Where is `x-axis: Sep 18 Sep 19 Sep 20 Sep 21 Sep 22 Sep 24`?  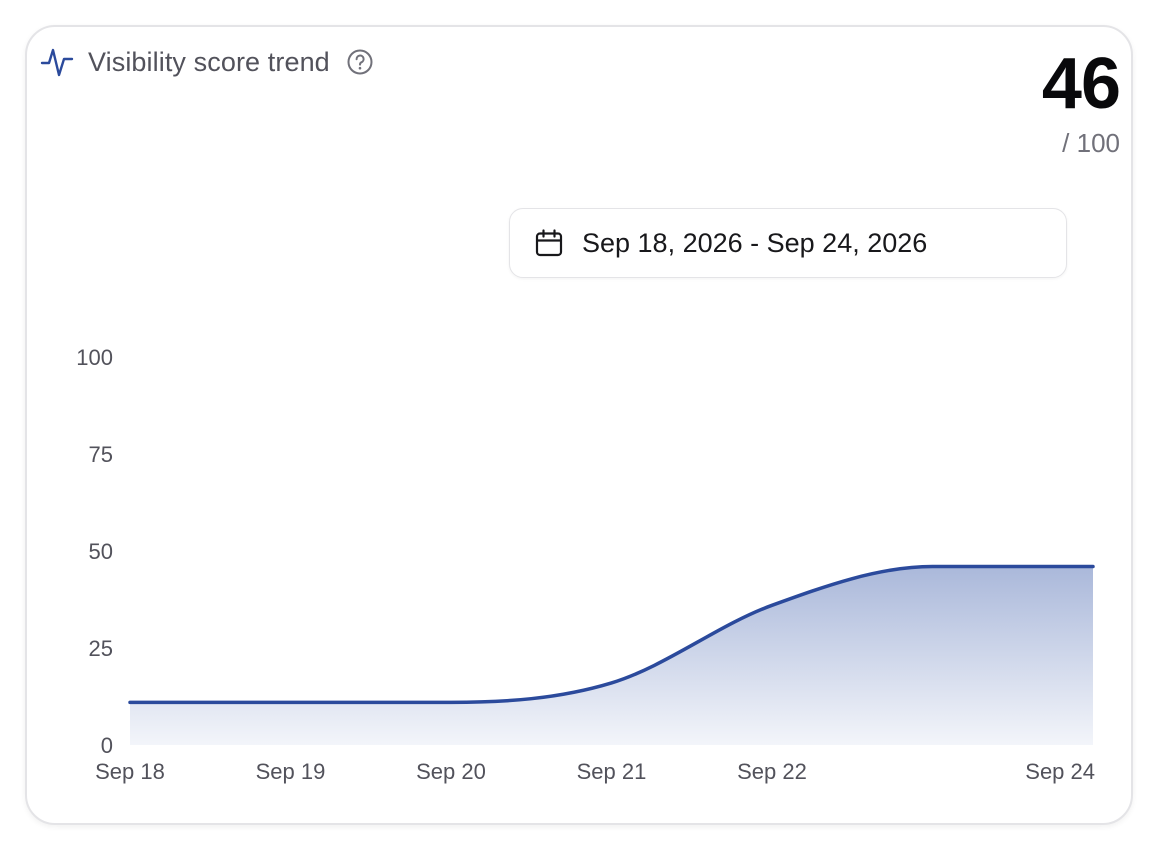 x-axis: Sep 18 Sep 19 Sep 20 Sep 21 Sep 22 Sep 24 is located at coordinates (595, 771).